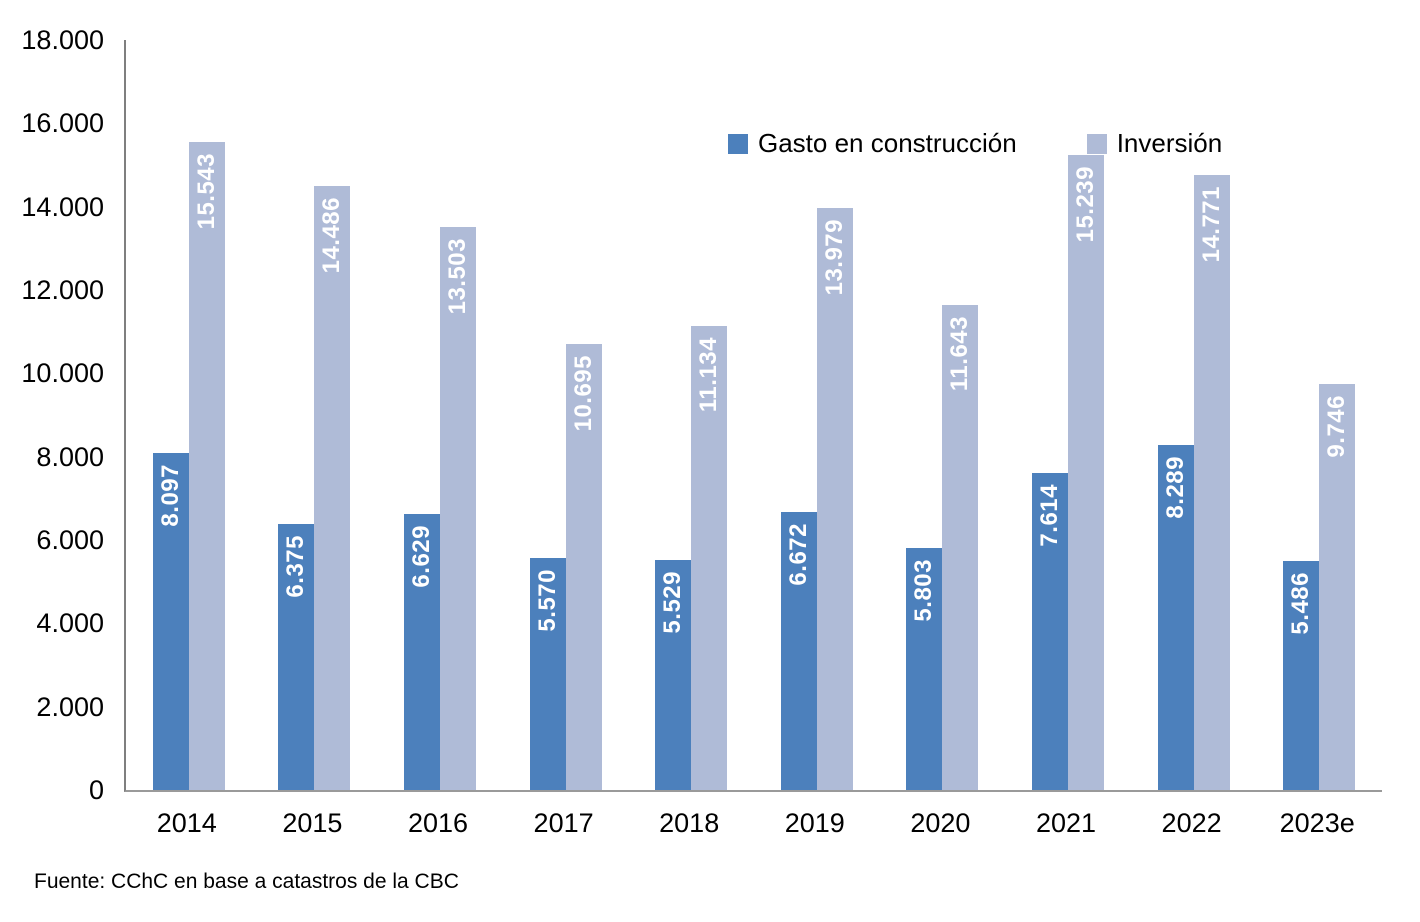  What do you see at coordinates (924, 590) in the screenshot?
I see `bar-value-label: 5.803` at bounding box center [924, 590].